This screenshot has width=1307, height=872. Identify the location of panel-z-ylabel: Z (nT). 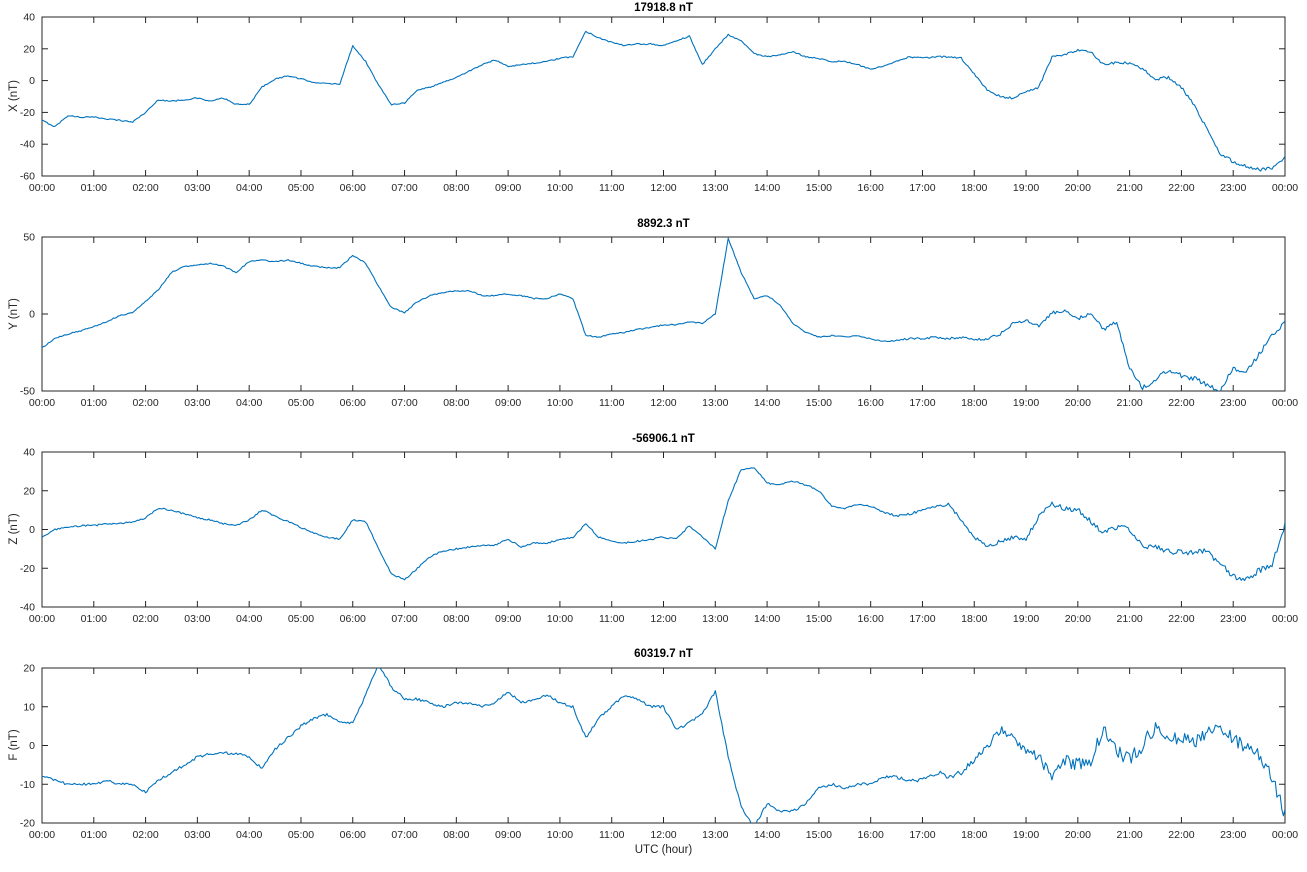
(14, 529).